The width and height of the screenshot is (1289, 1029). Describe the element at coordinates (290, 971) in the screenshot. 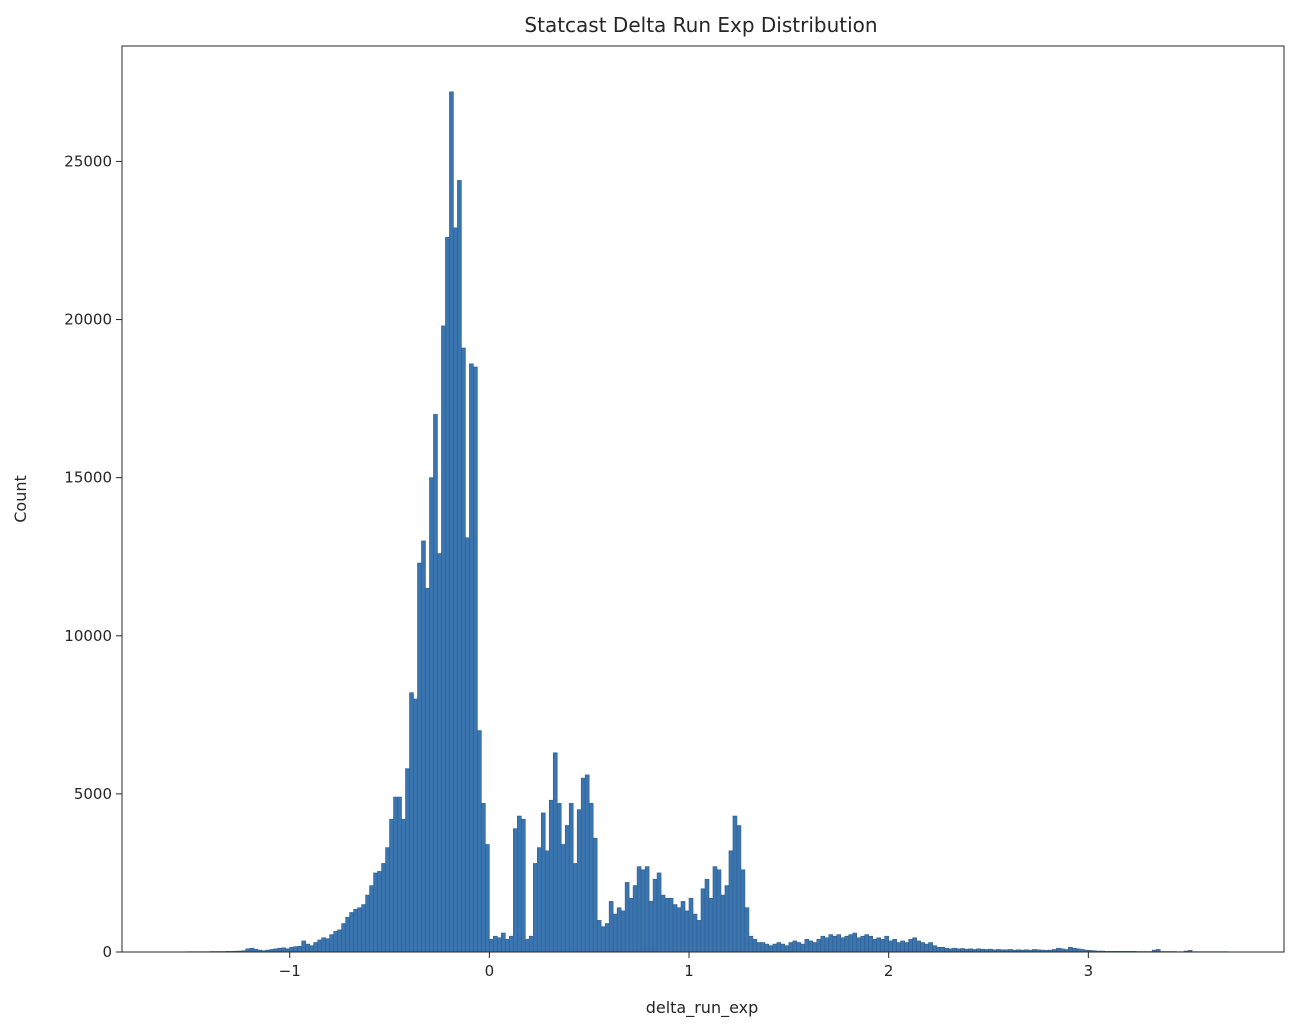

I see `x-tick-label: −1` at that location.